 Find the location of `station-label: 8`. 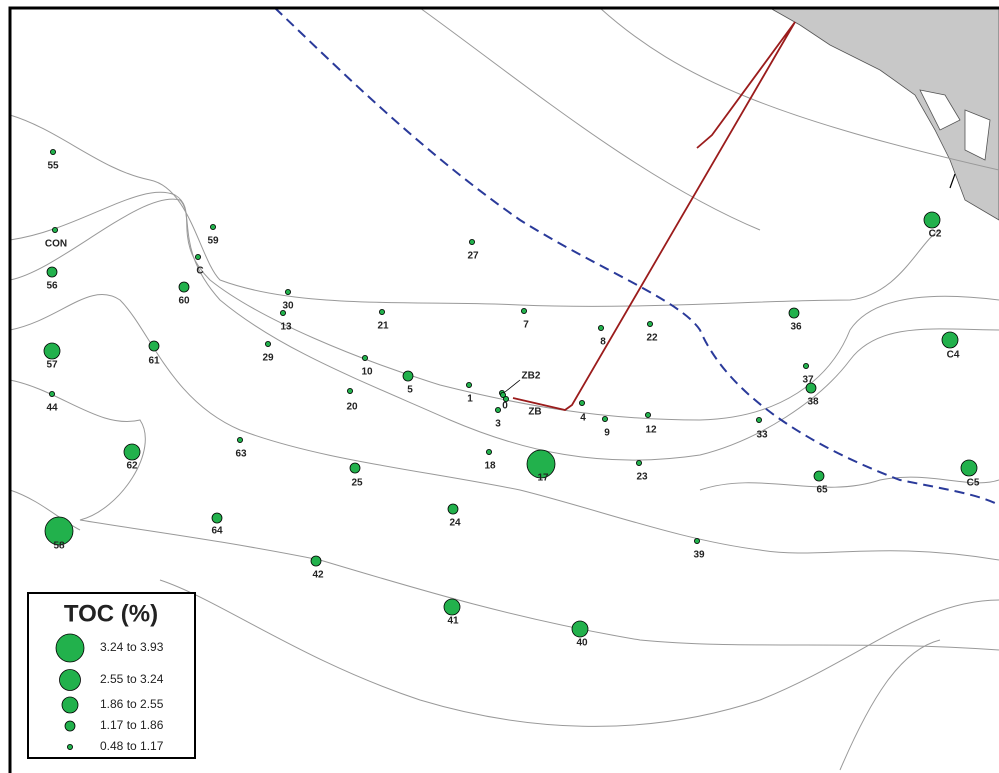

station-label: 8 is located at coordinates (603, 342).